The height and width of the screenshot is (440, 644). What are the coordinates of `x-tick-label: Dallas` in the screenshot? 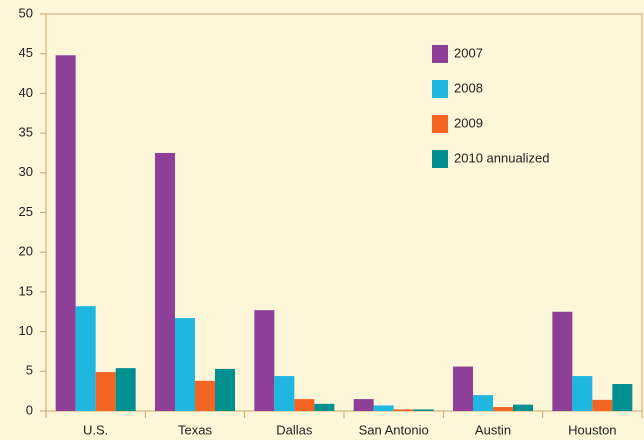 It's located at (294, 429).